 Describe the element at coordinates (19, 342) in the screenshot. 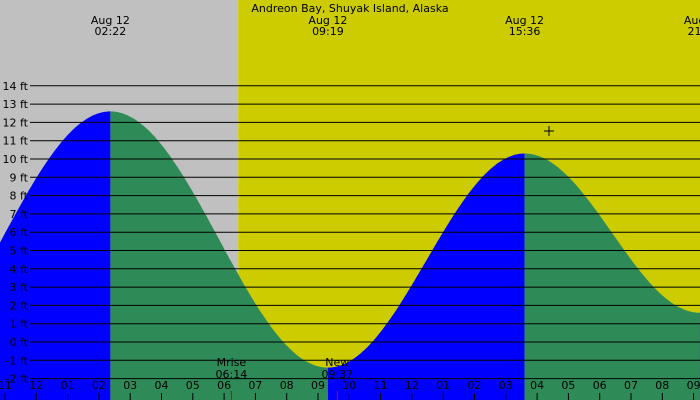

I see `y-axis-label: 0 ft` at that location.